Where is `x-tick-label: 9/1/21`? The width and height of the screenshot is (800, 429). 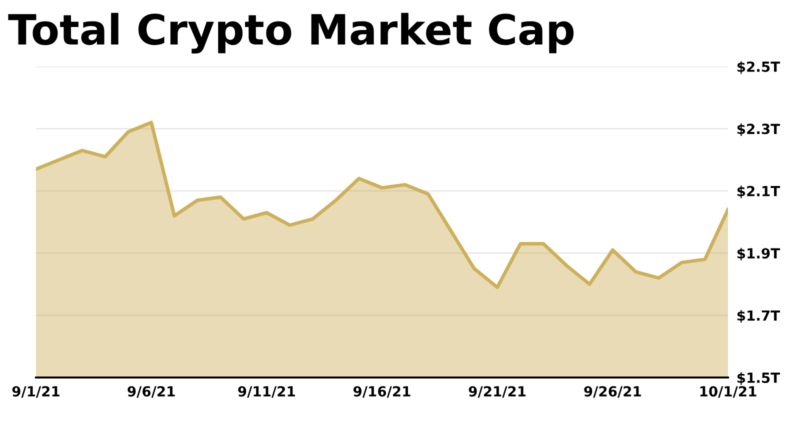 x-tick-label: 9/1/21 is located at coordinates (36, 392).